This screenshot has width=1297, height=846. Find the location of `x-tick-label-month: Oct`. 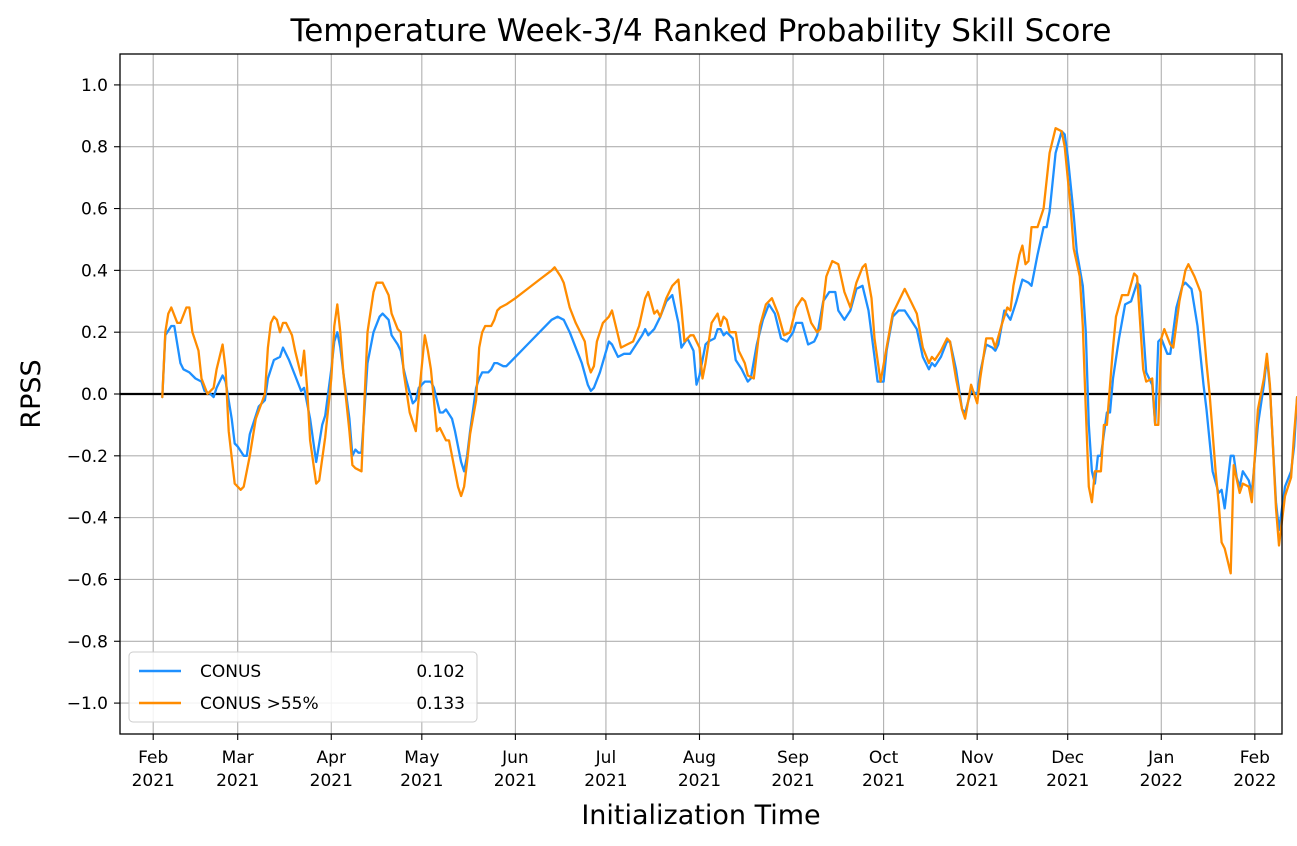

x-tick-label-month: Oct is located at coordinates (884, 758).